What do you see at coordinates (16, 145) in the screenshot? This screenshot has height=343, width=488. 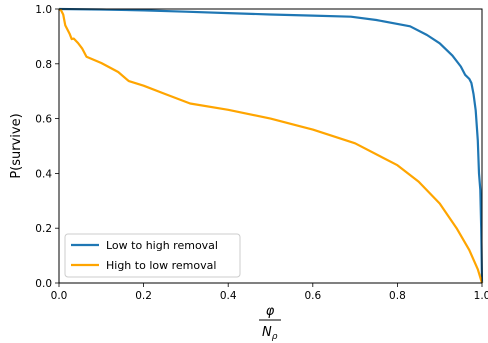 I see `y-axis-label: P(survive)` at bounding box center [16, 145].